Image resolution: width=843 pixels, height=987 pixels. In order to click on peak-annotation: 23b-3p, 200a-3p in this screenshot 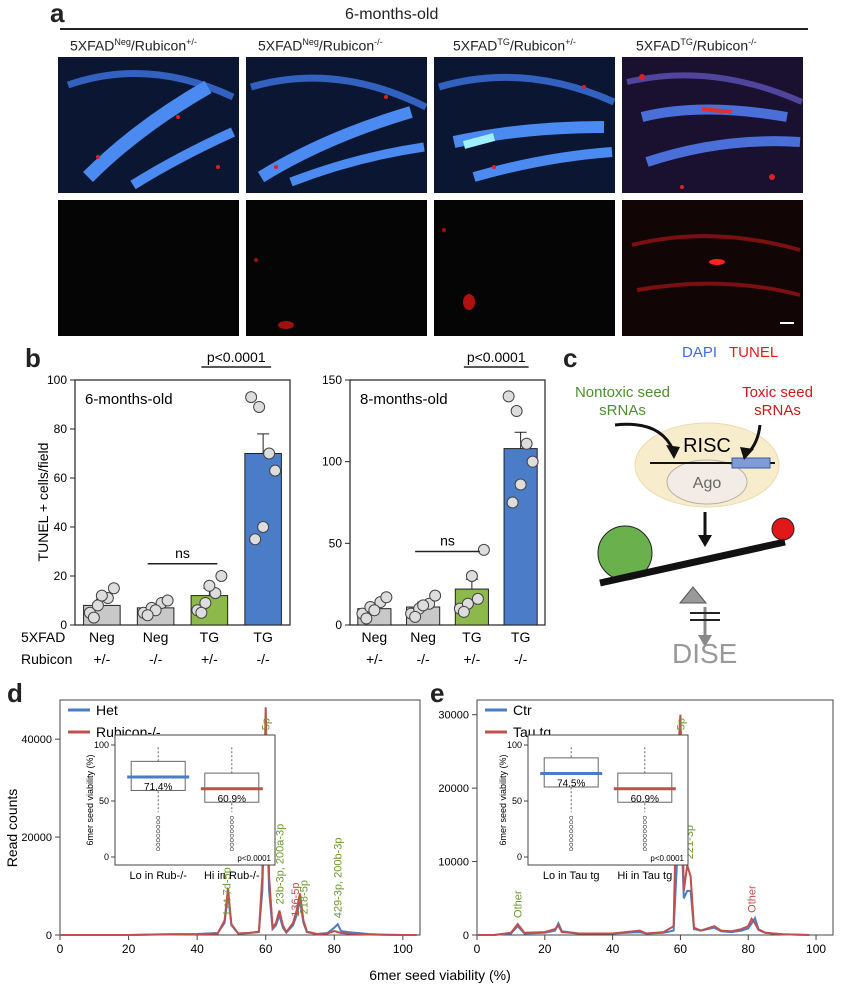, I will do `click(280, 864)`.